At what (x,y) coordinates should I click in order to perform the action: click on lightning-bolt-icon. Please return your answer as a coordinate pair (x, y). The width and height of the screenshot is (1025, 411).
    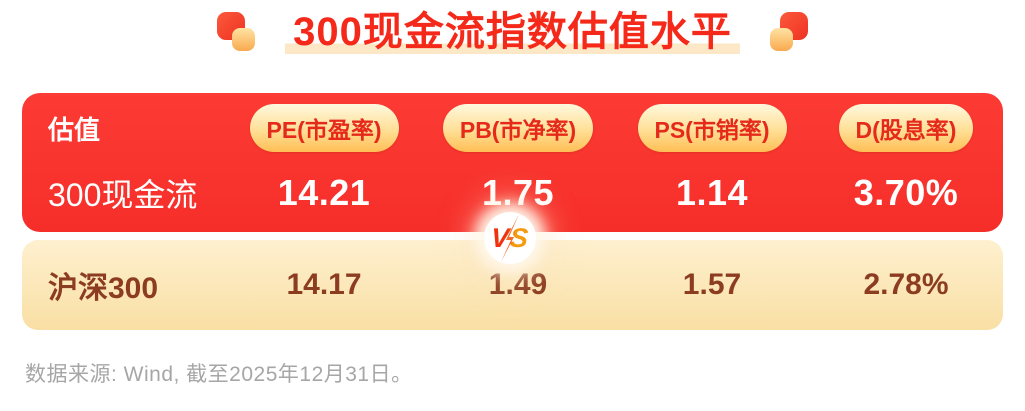
    Looking at the image, I should click on (510, 238).